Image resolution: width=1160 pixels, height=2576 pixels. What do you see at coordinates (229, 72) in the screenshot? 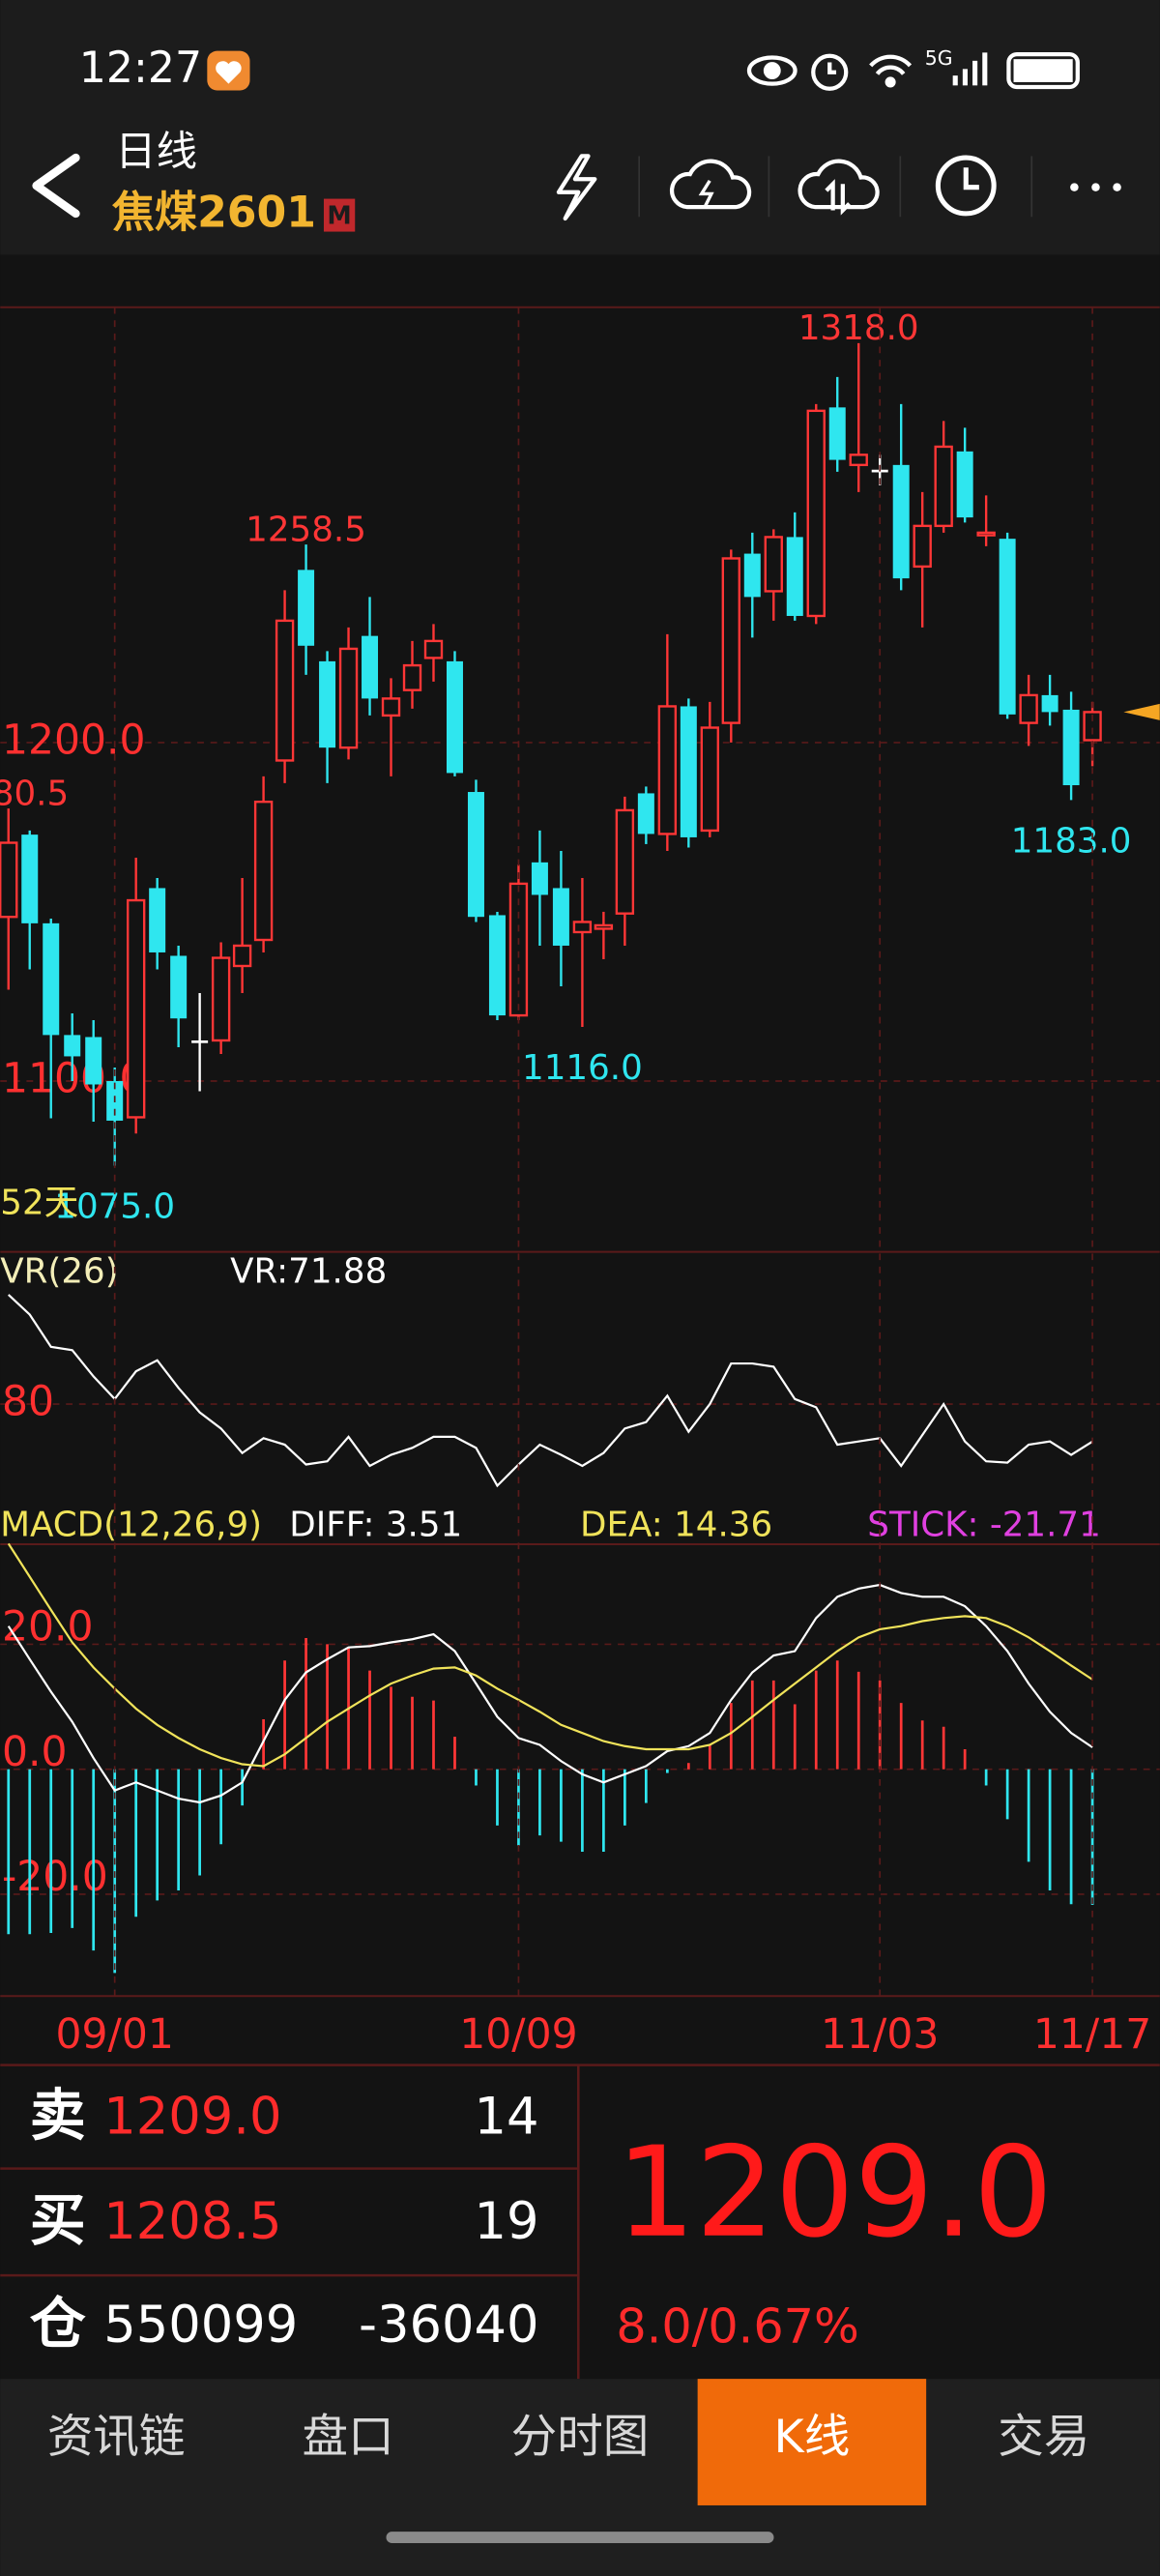
I see `heart-icon` at bounding box center [229, 72].